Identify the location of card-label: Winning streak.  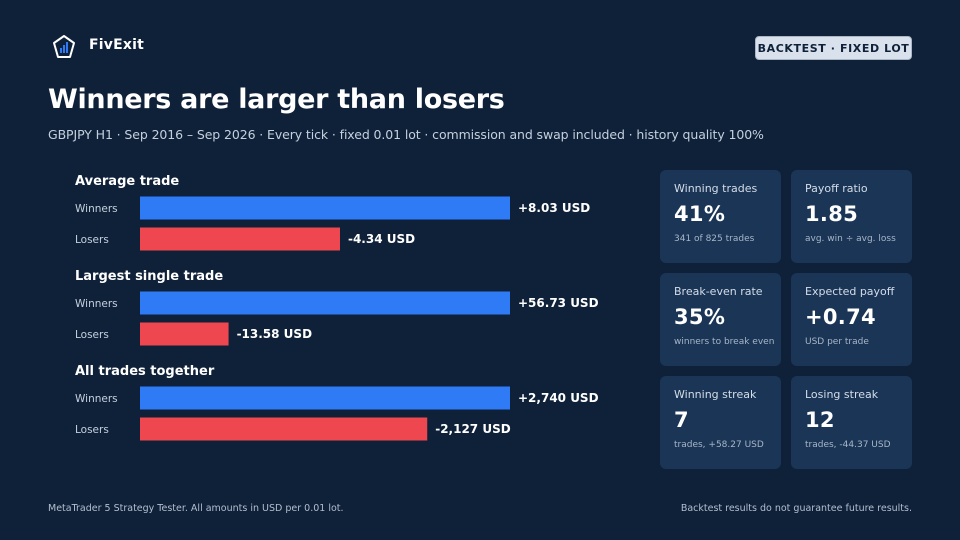
(715, 394).